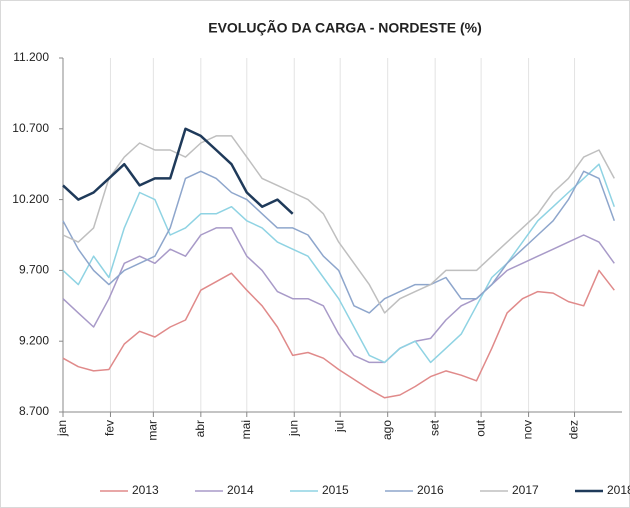 Image resolution: width=630 pixels, height=508 pixels. I want to click on x-tick-label: mai, so click(246, 429).